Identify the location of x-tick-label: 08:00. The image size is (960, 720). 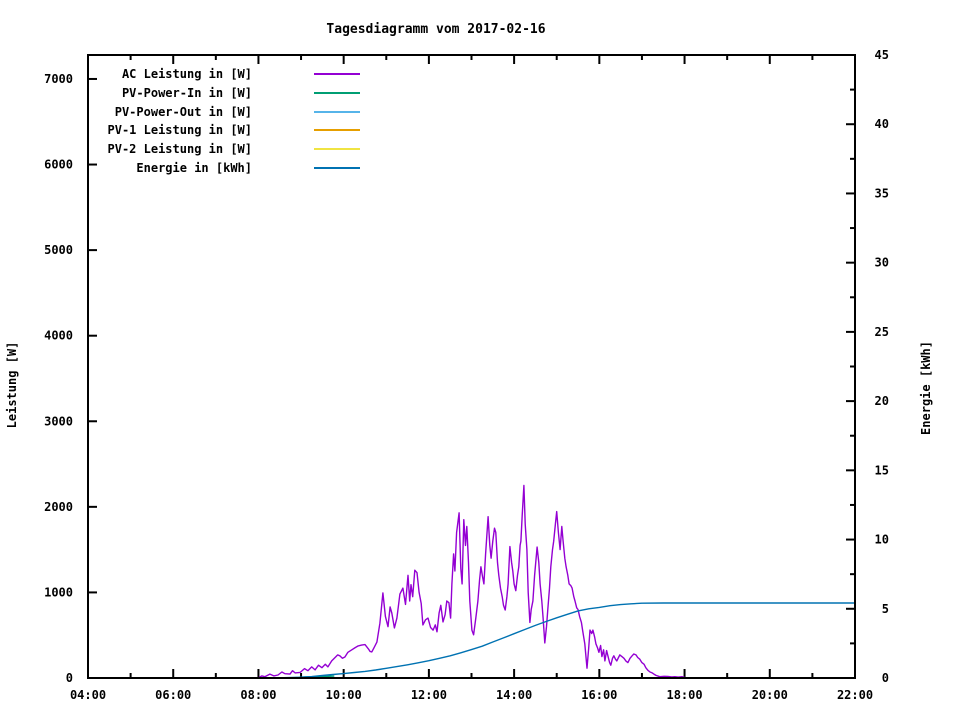
(258, 695).